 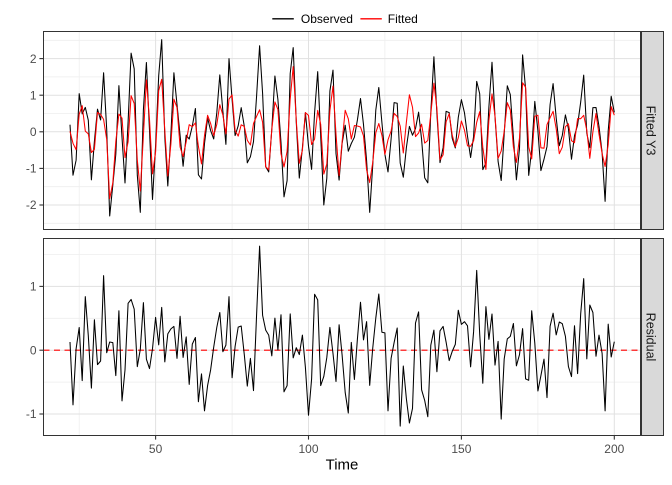 What do you see at coordinates (614, 449) in the screenshot?
I see `svg-text: 200` at bounding box center [614, 449].